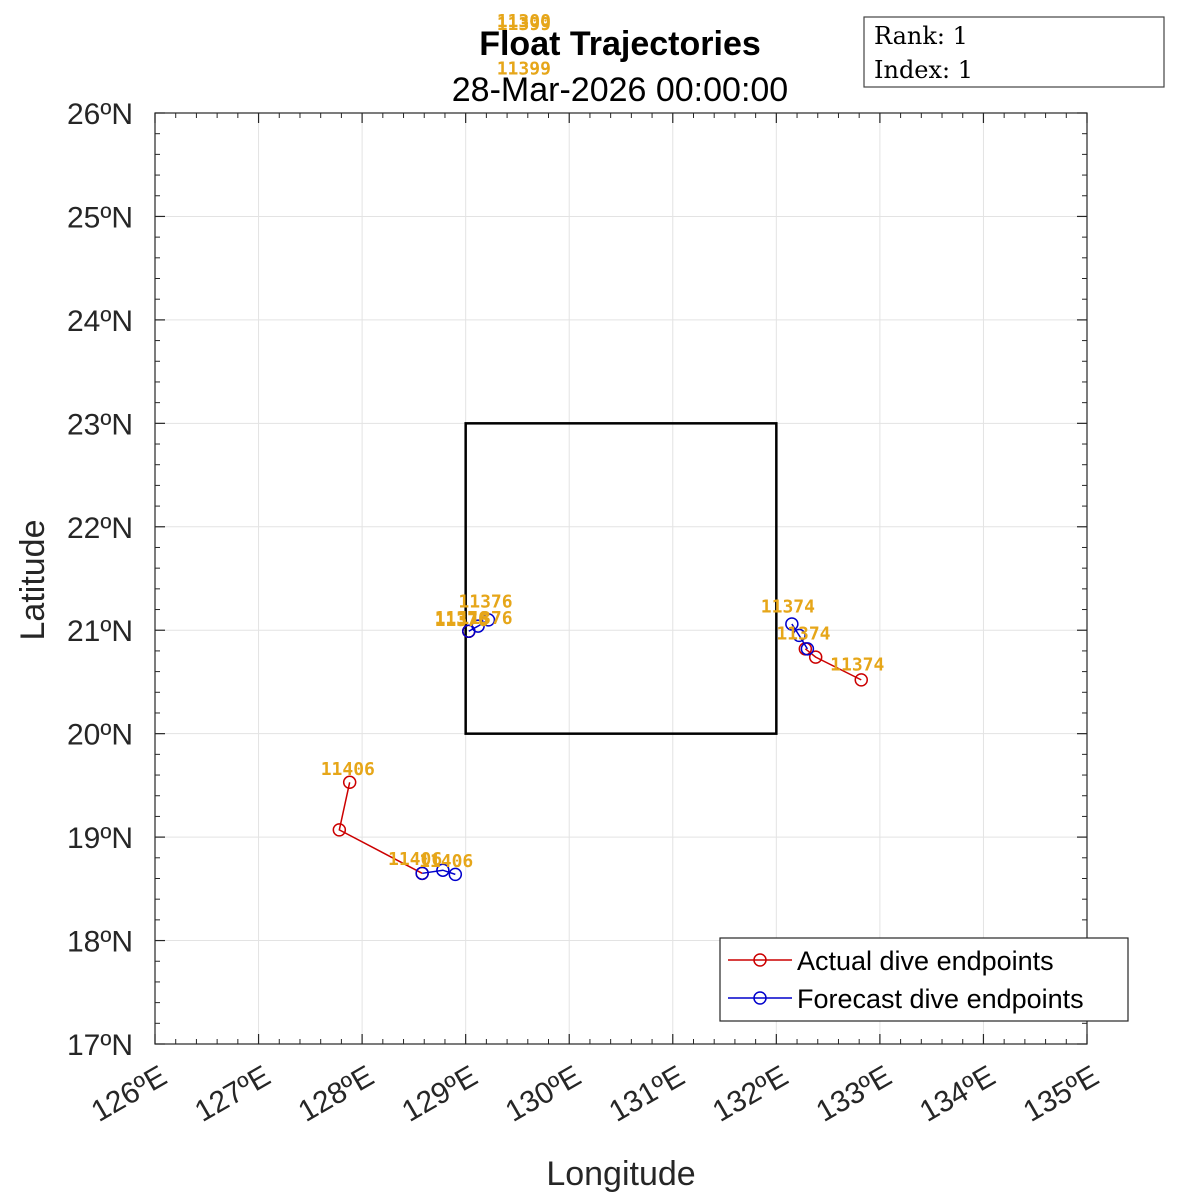  I want to click on y-axis-label: Latitude, so click(33, 580).